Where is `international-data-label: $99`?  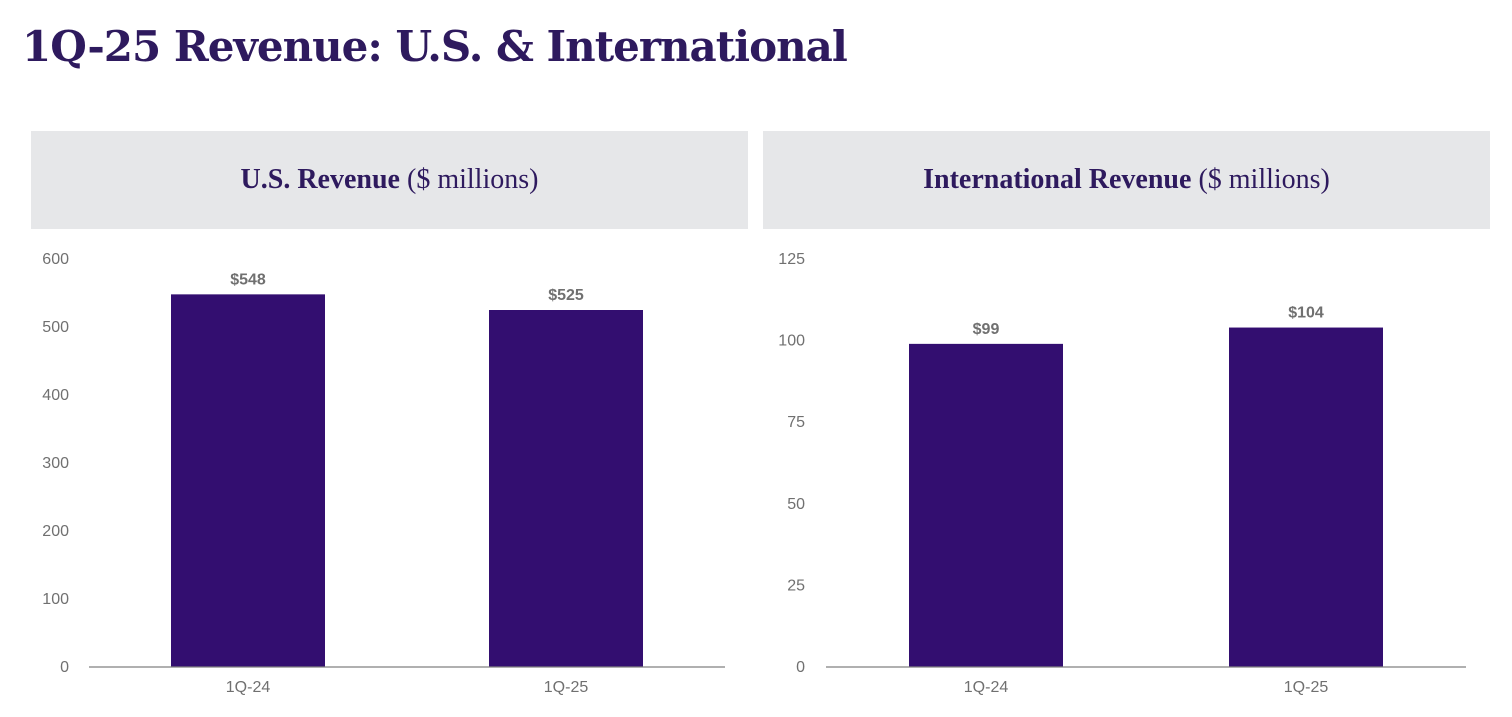
international-data-label: $99 is located at coordinates (986, 329).